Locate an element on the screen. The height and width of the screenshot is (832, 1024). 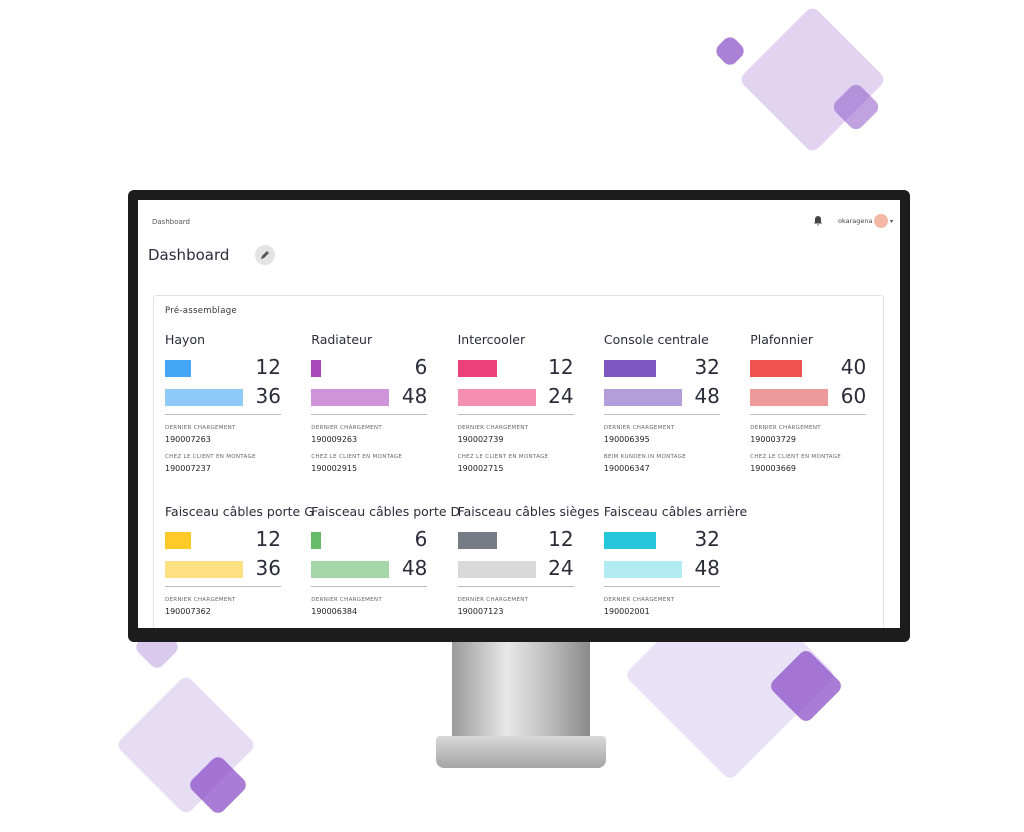
stand-base is located at coordinates (521, 752).